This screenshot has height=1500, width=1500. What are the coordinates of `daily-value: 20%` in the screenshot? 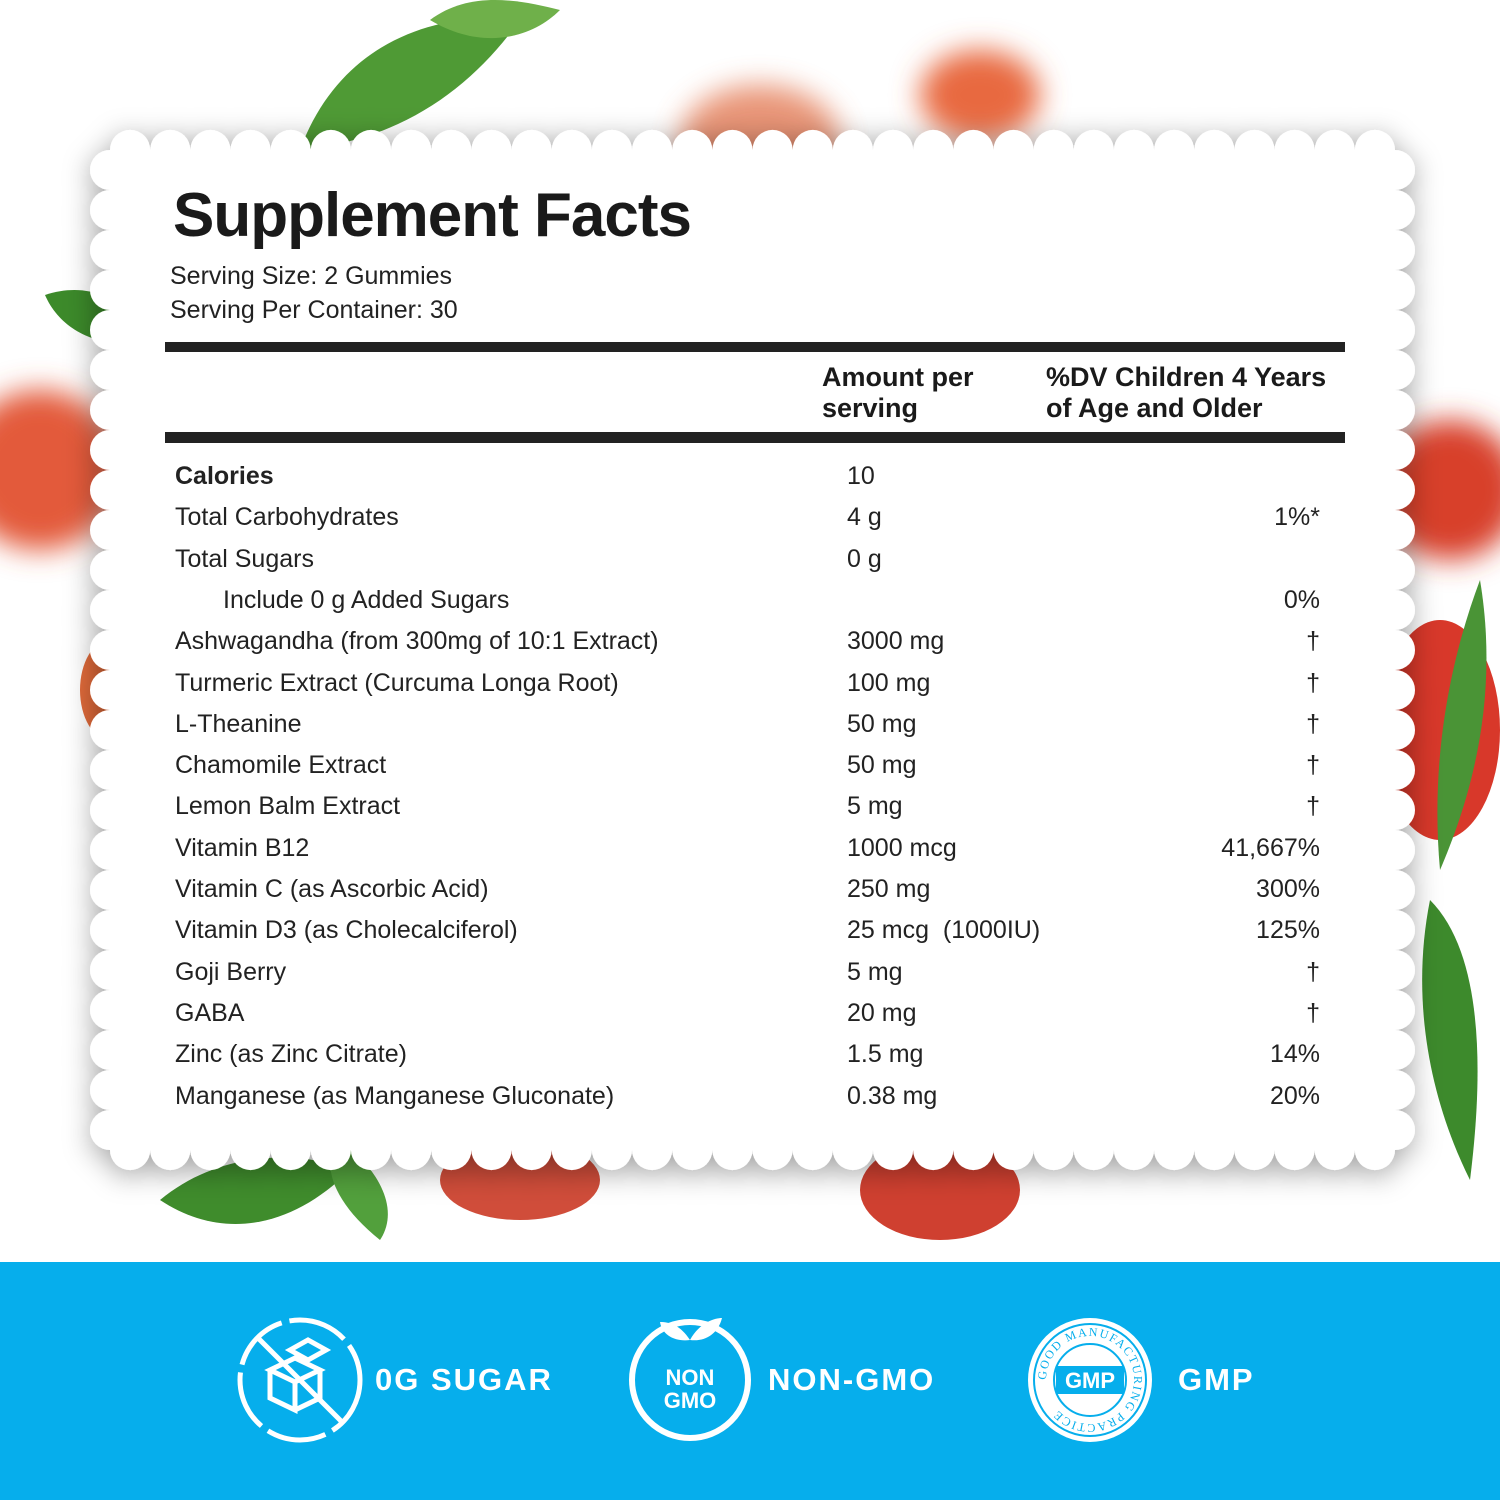 It's located at (1294, 1095).